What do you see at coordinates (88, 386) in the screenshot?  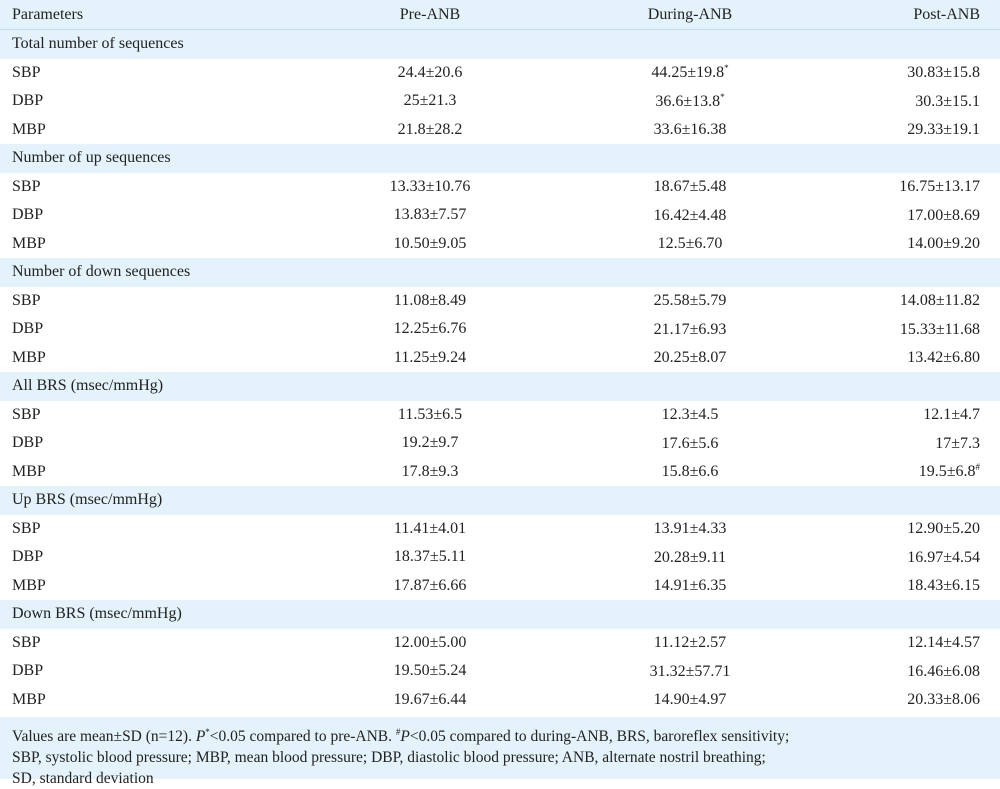 I see `section-title: All BRS (msec/mmHg)` at bounding box center [88, 386].